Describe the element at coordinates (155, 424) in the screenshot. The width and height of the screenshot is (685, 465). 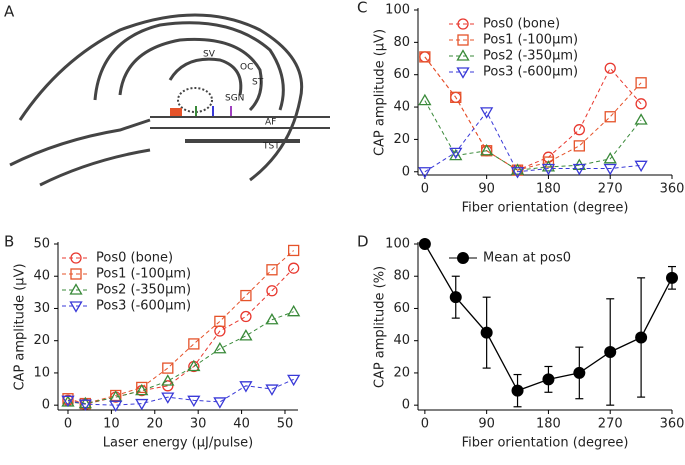
I see `x-tick-label: 20` at that location.